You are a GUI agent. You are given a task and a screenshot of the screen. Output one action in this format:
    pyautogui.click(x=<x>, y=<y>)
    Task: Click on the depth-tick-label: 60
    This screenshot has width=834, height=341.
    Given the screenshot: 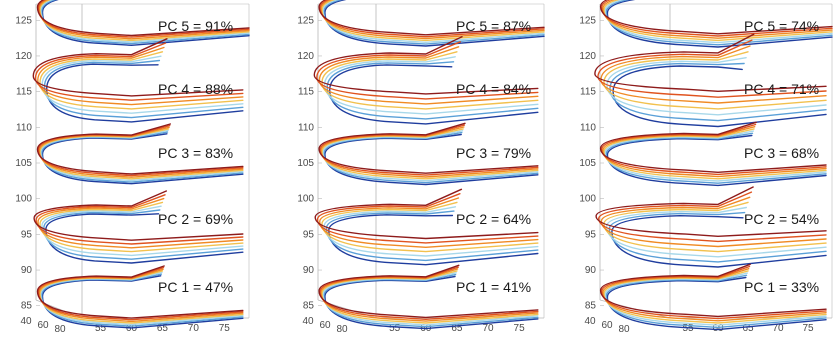 What is the action you would take?
    pyautogui.click(x=607, y=325)
    